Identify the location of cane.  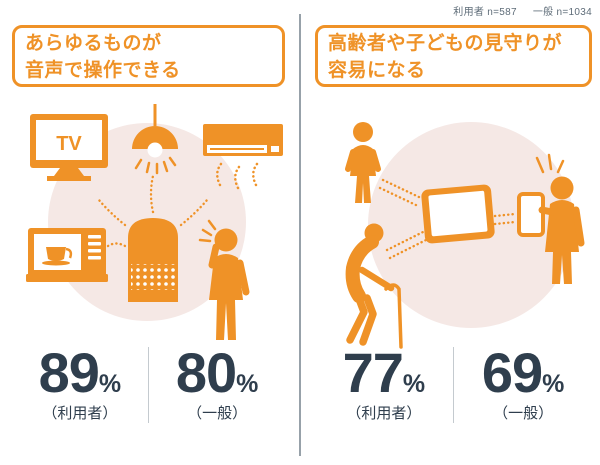
(393, 316).